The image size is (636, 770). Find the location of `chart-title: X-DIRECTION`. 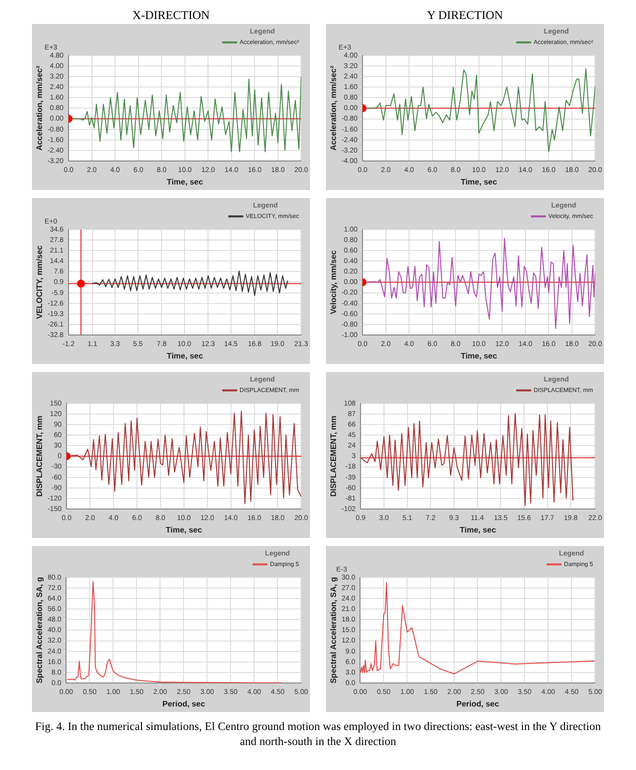

chart-title: X-DIRECTION is located at coordinates (171, 16).